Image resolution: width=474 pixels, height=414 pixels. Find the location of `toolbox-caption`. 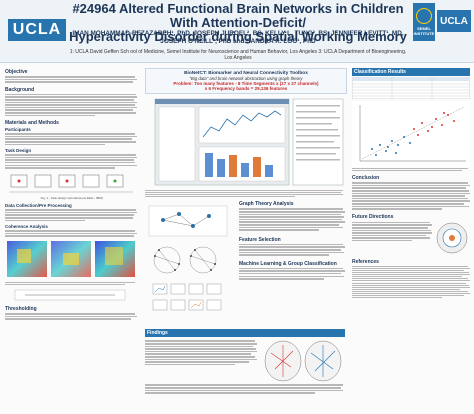

toolbox-caption is located at coordinates (245, 194).